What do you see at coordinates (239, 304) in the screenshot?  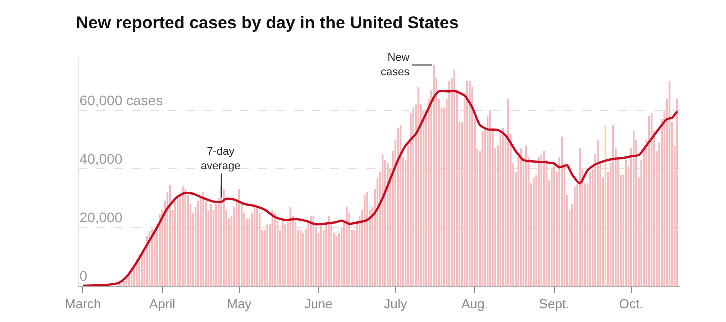 I see `x-tick-label: May` at bounding box center [239, 304].